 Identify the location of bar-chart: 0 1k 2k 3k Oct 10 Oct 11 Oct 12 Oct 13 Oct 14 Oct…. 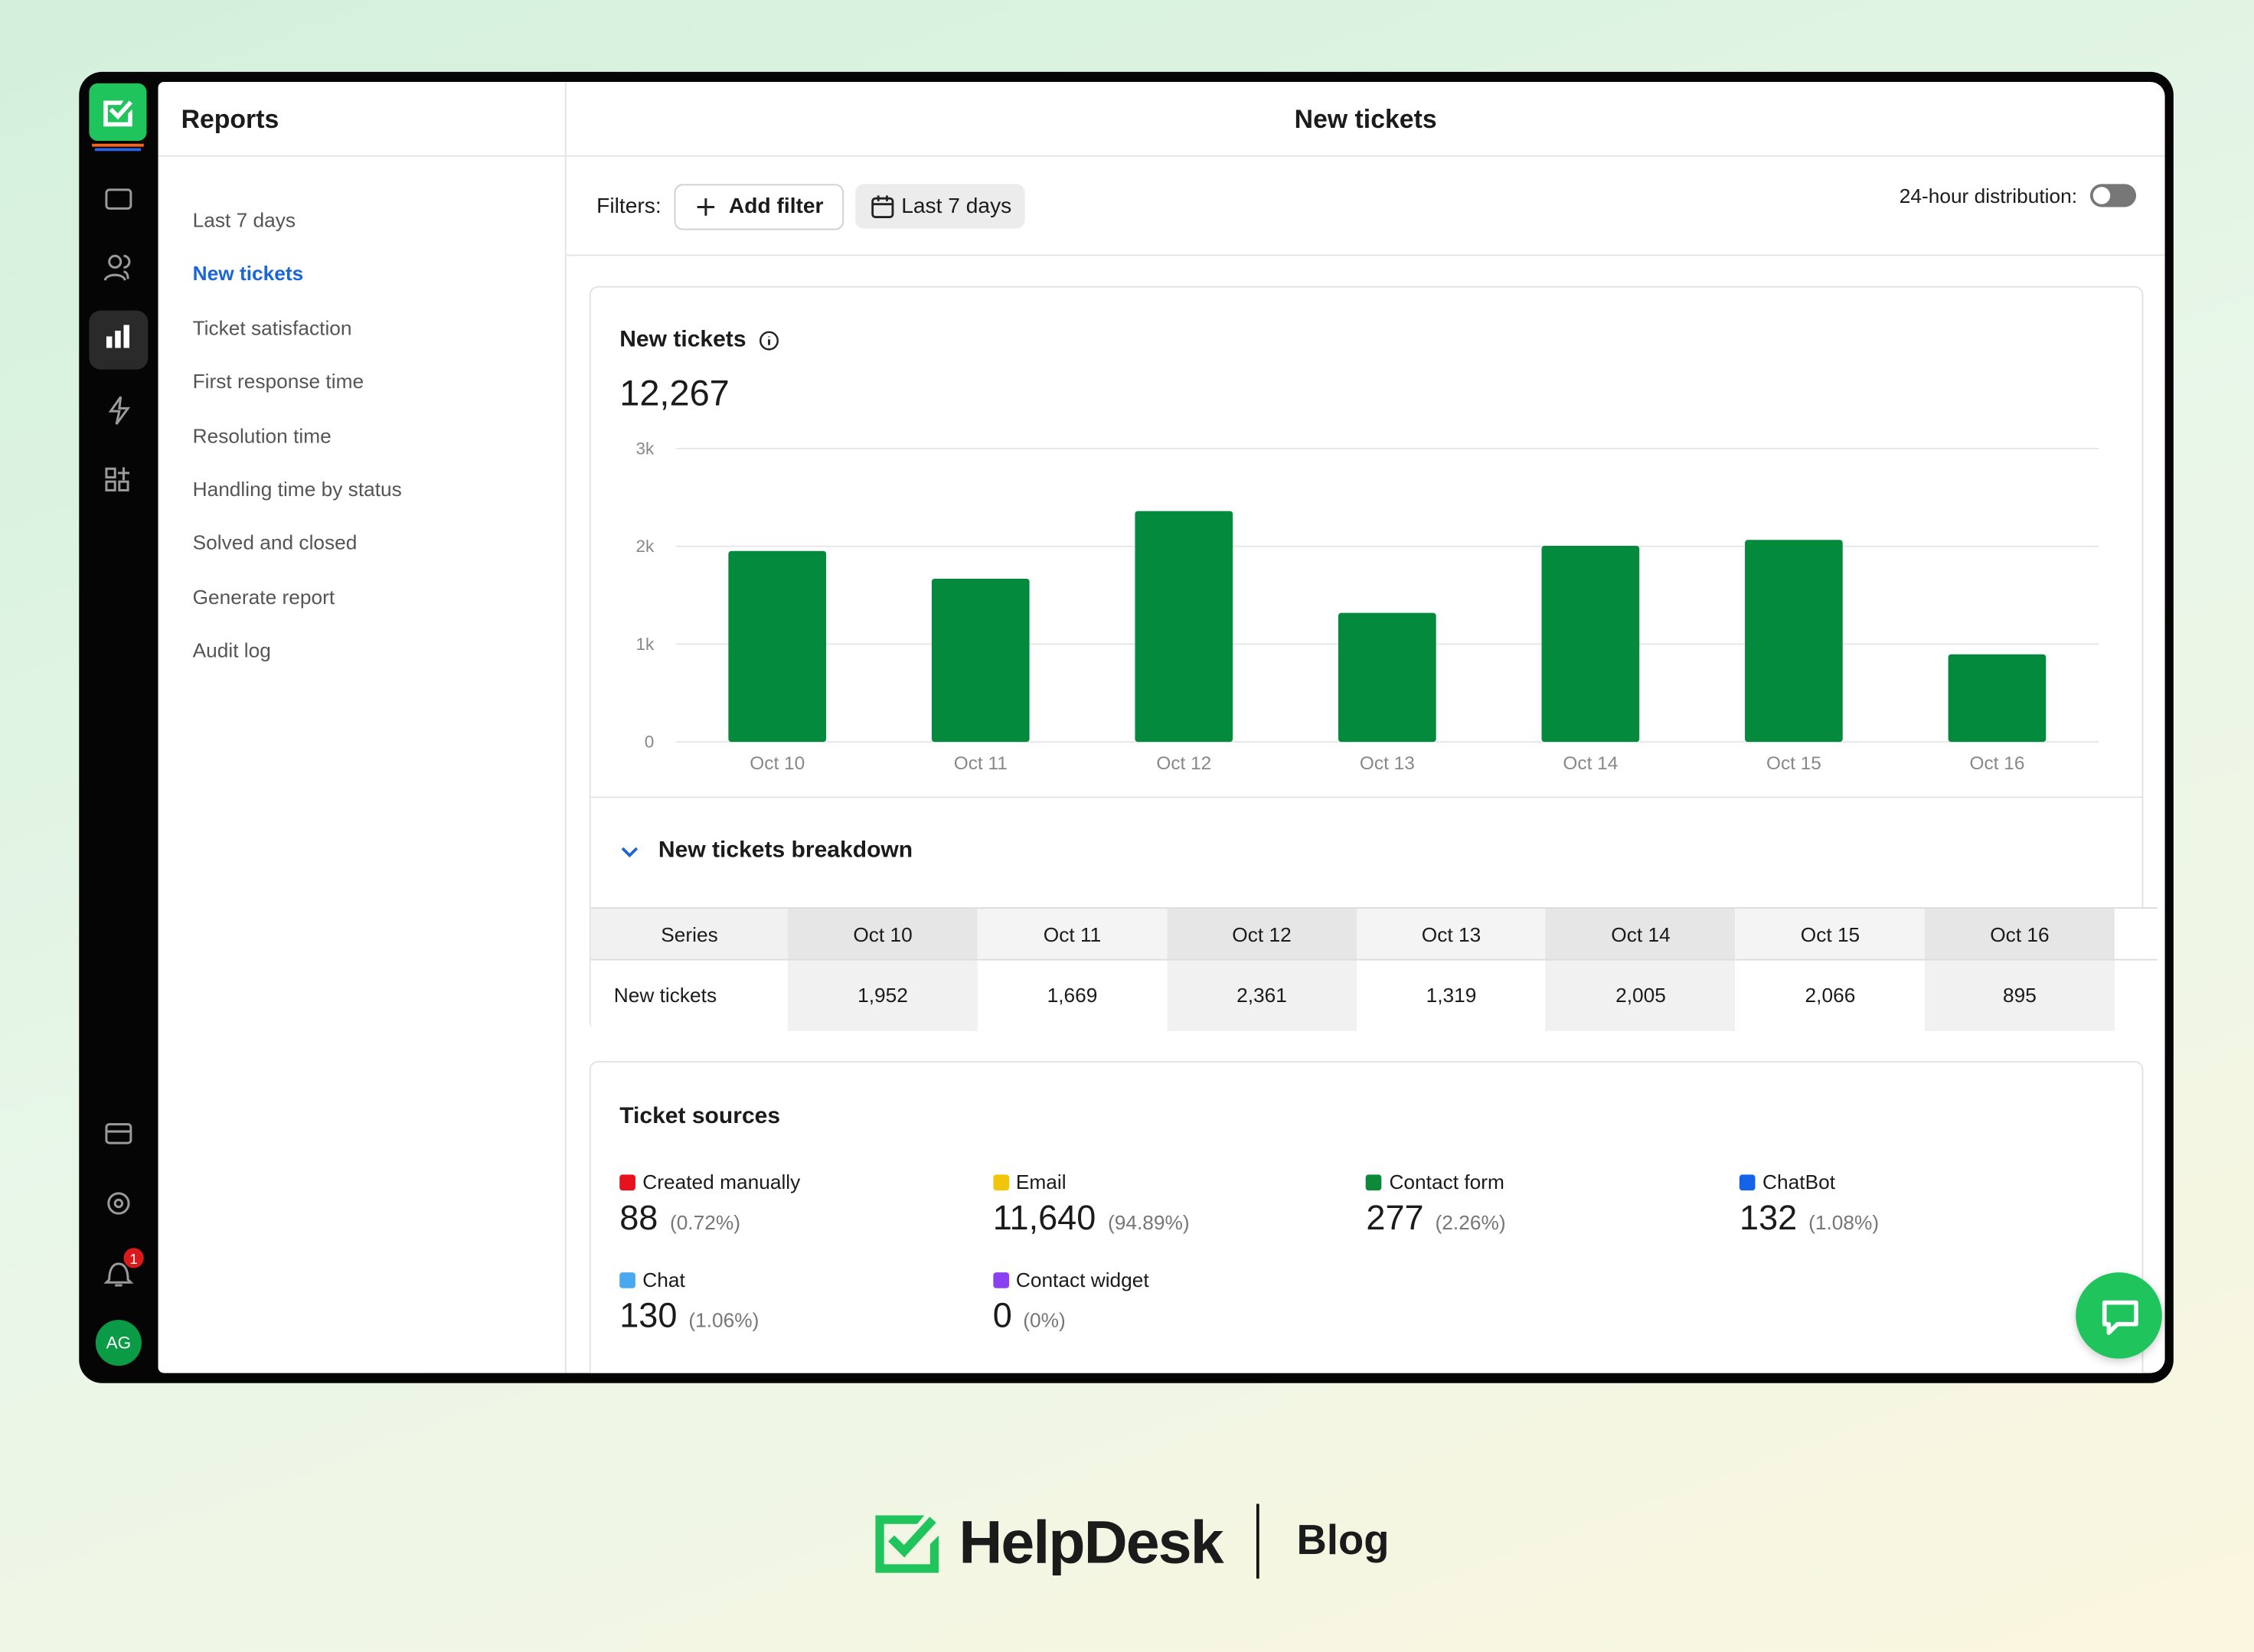
(1367, 606).